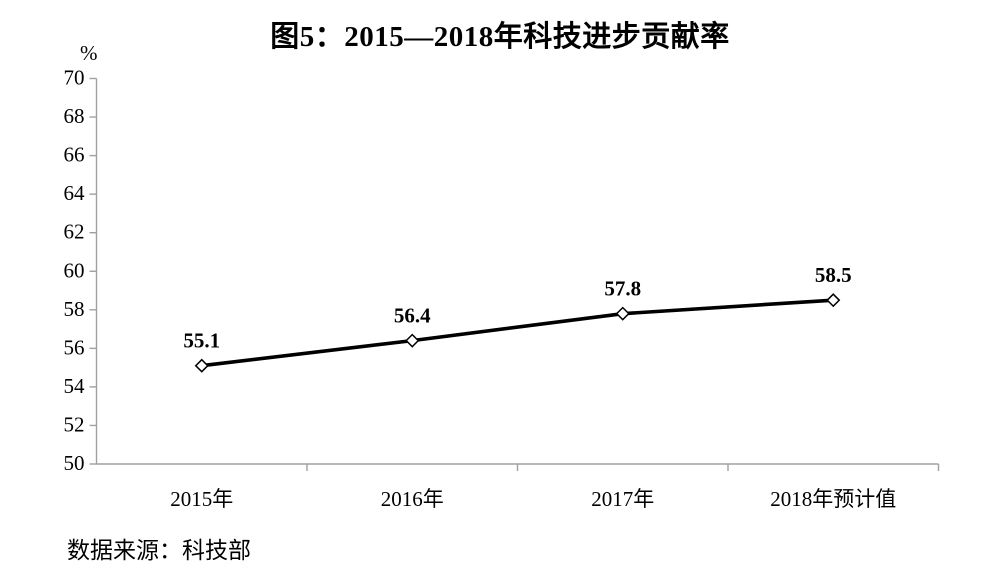 The image size is (1000, 576). What do you see at coordinates (74, 155) in the screenshot?
I see `y-tick-label: 66` at bounding box center [74, 155].